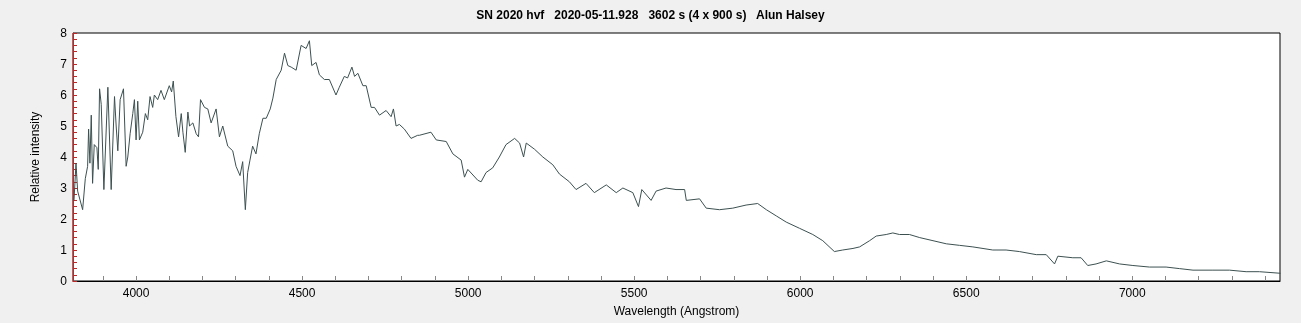 Image resolution: width=1301 pixels, height=323 pixels. I want to click on x-tick-label: 7000, so click(1132, 293).